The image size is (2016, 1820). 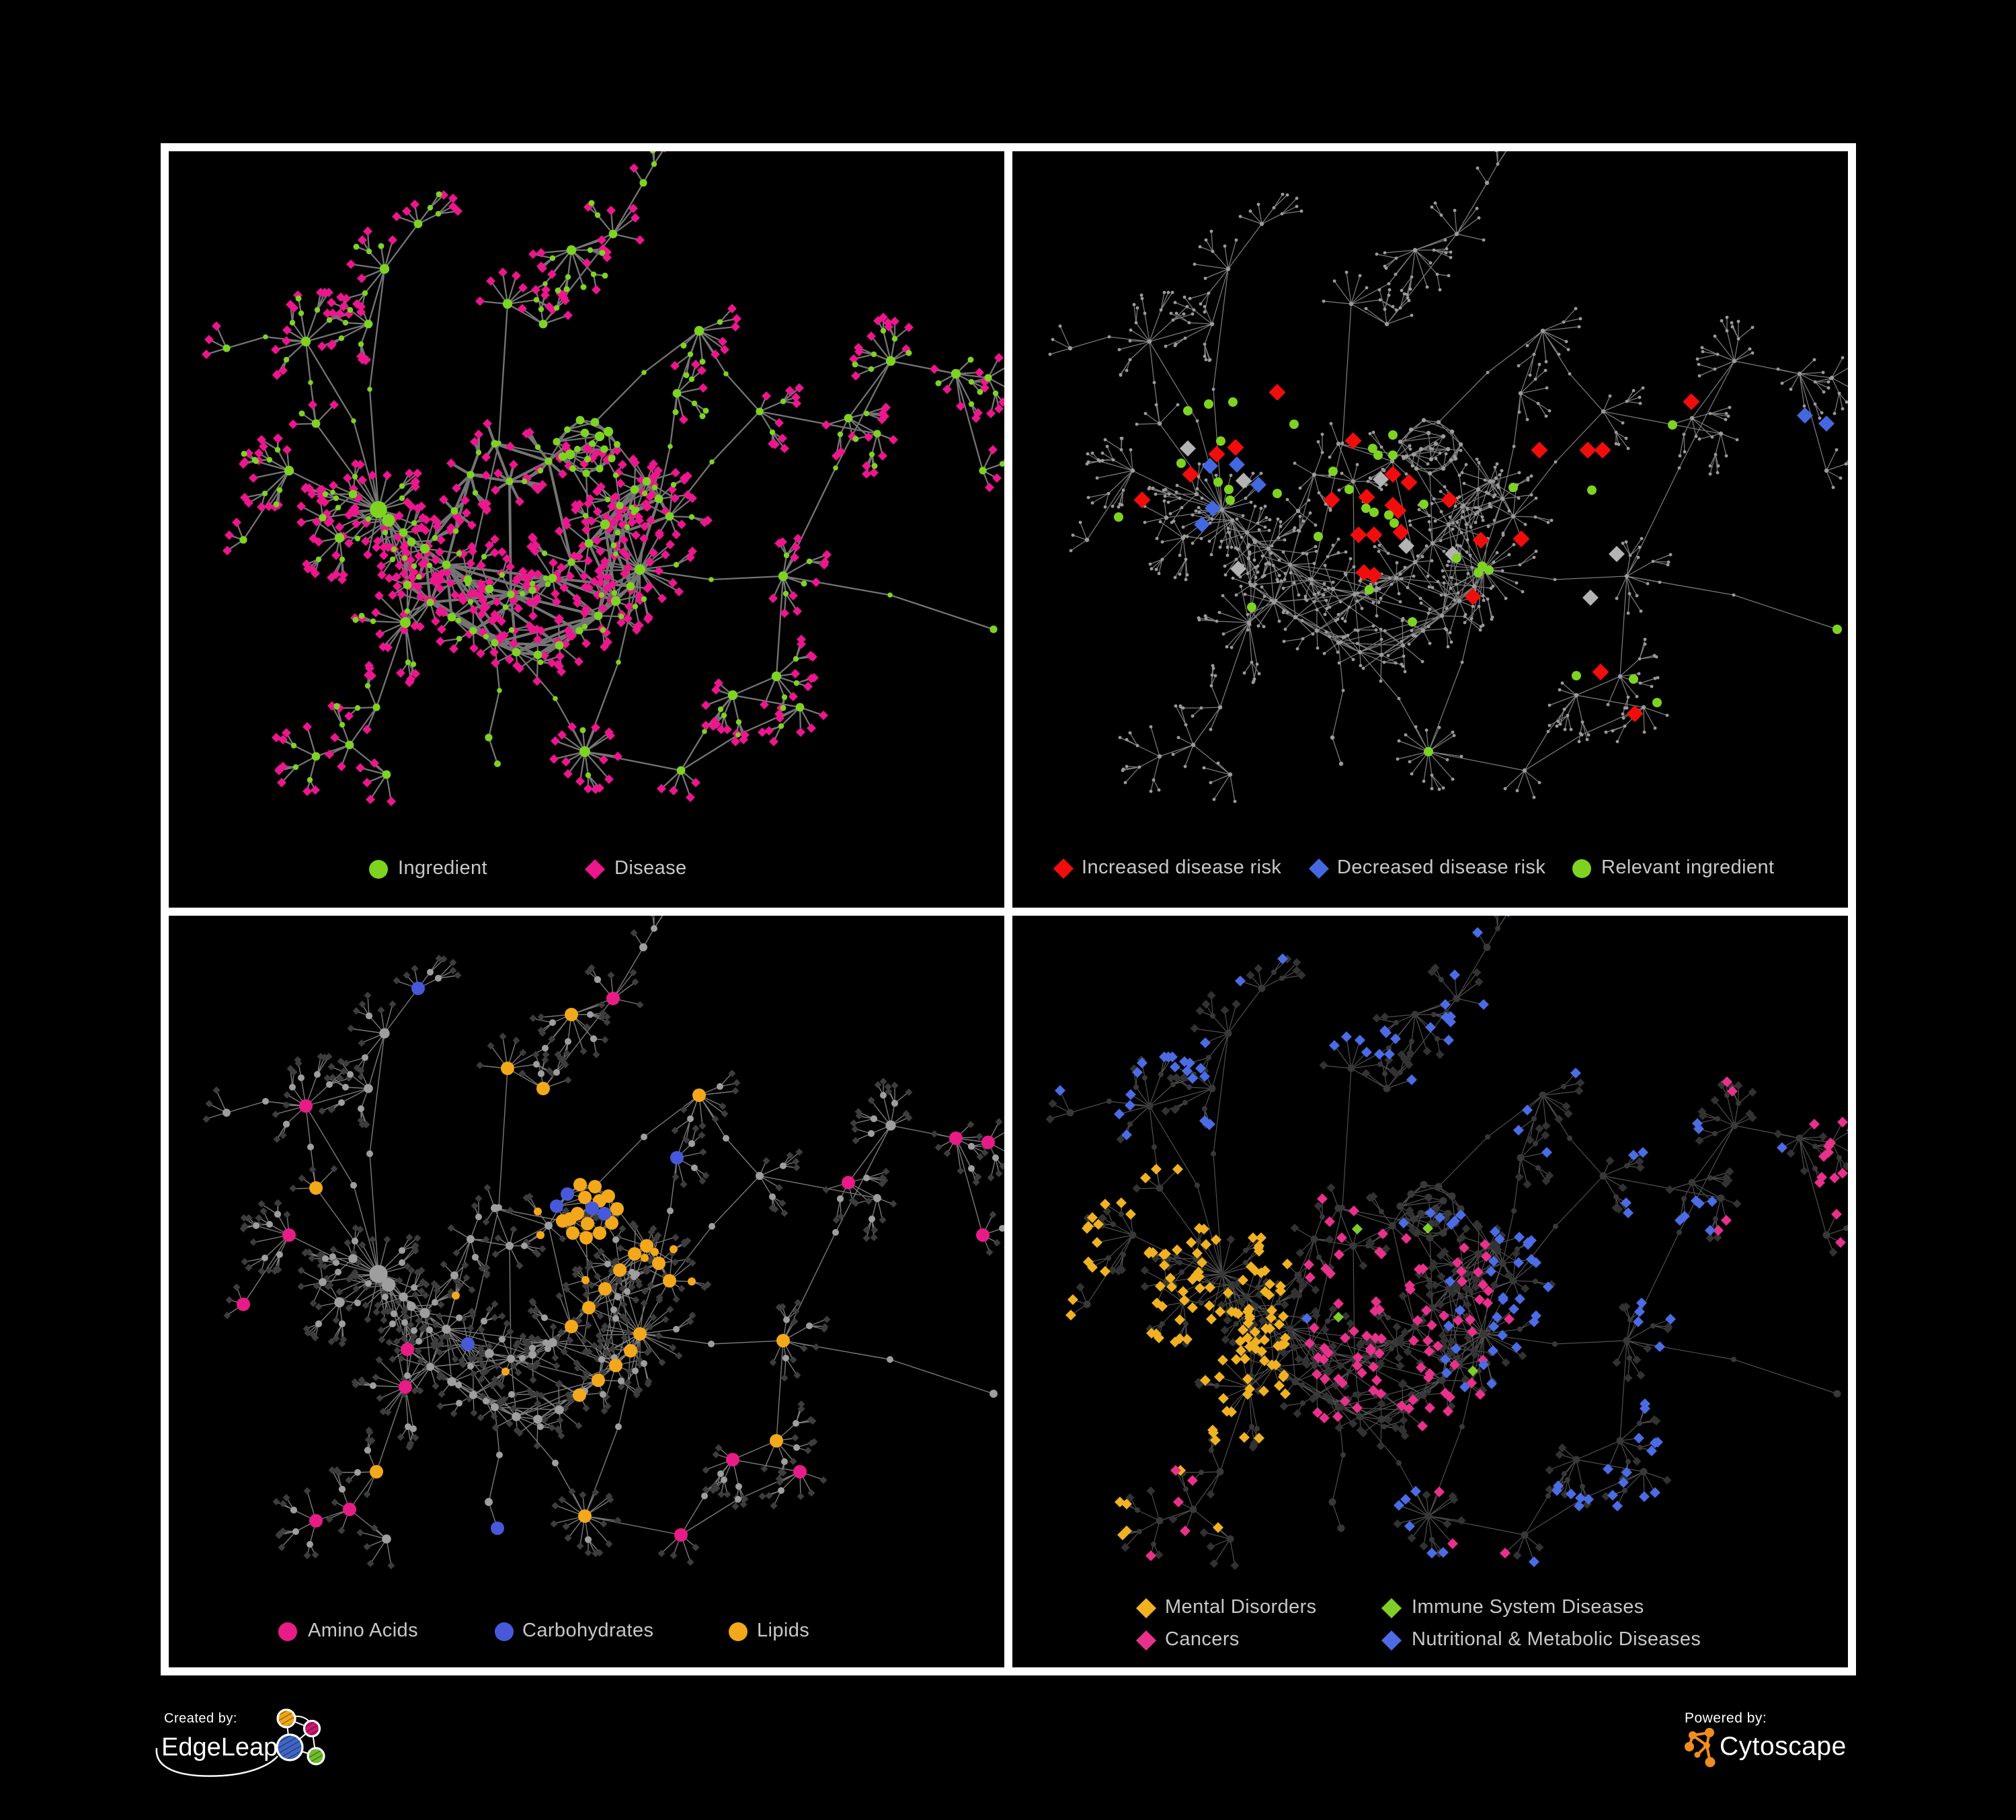 I want to click on svg-text: EdgeLeap, so click(x=219, y=1747).